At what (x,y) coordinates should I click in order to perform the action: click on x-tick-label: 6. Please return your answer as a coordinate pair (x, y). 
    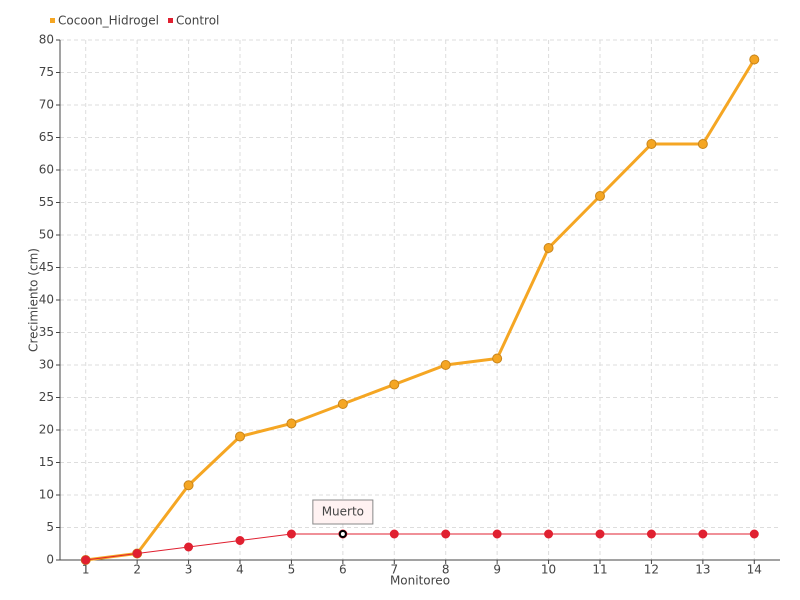
    Looking at the image, I should click on (343, 570).